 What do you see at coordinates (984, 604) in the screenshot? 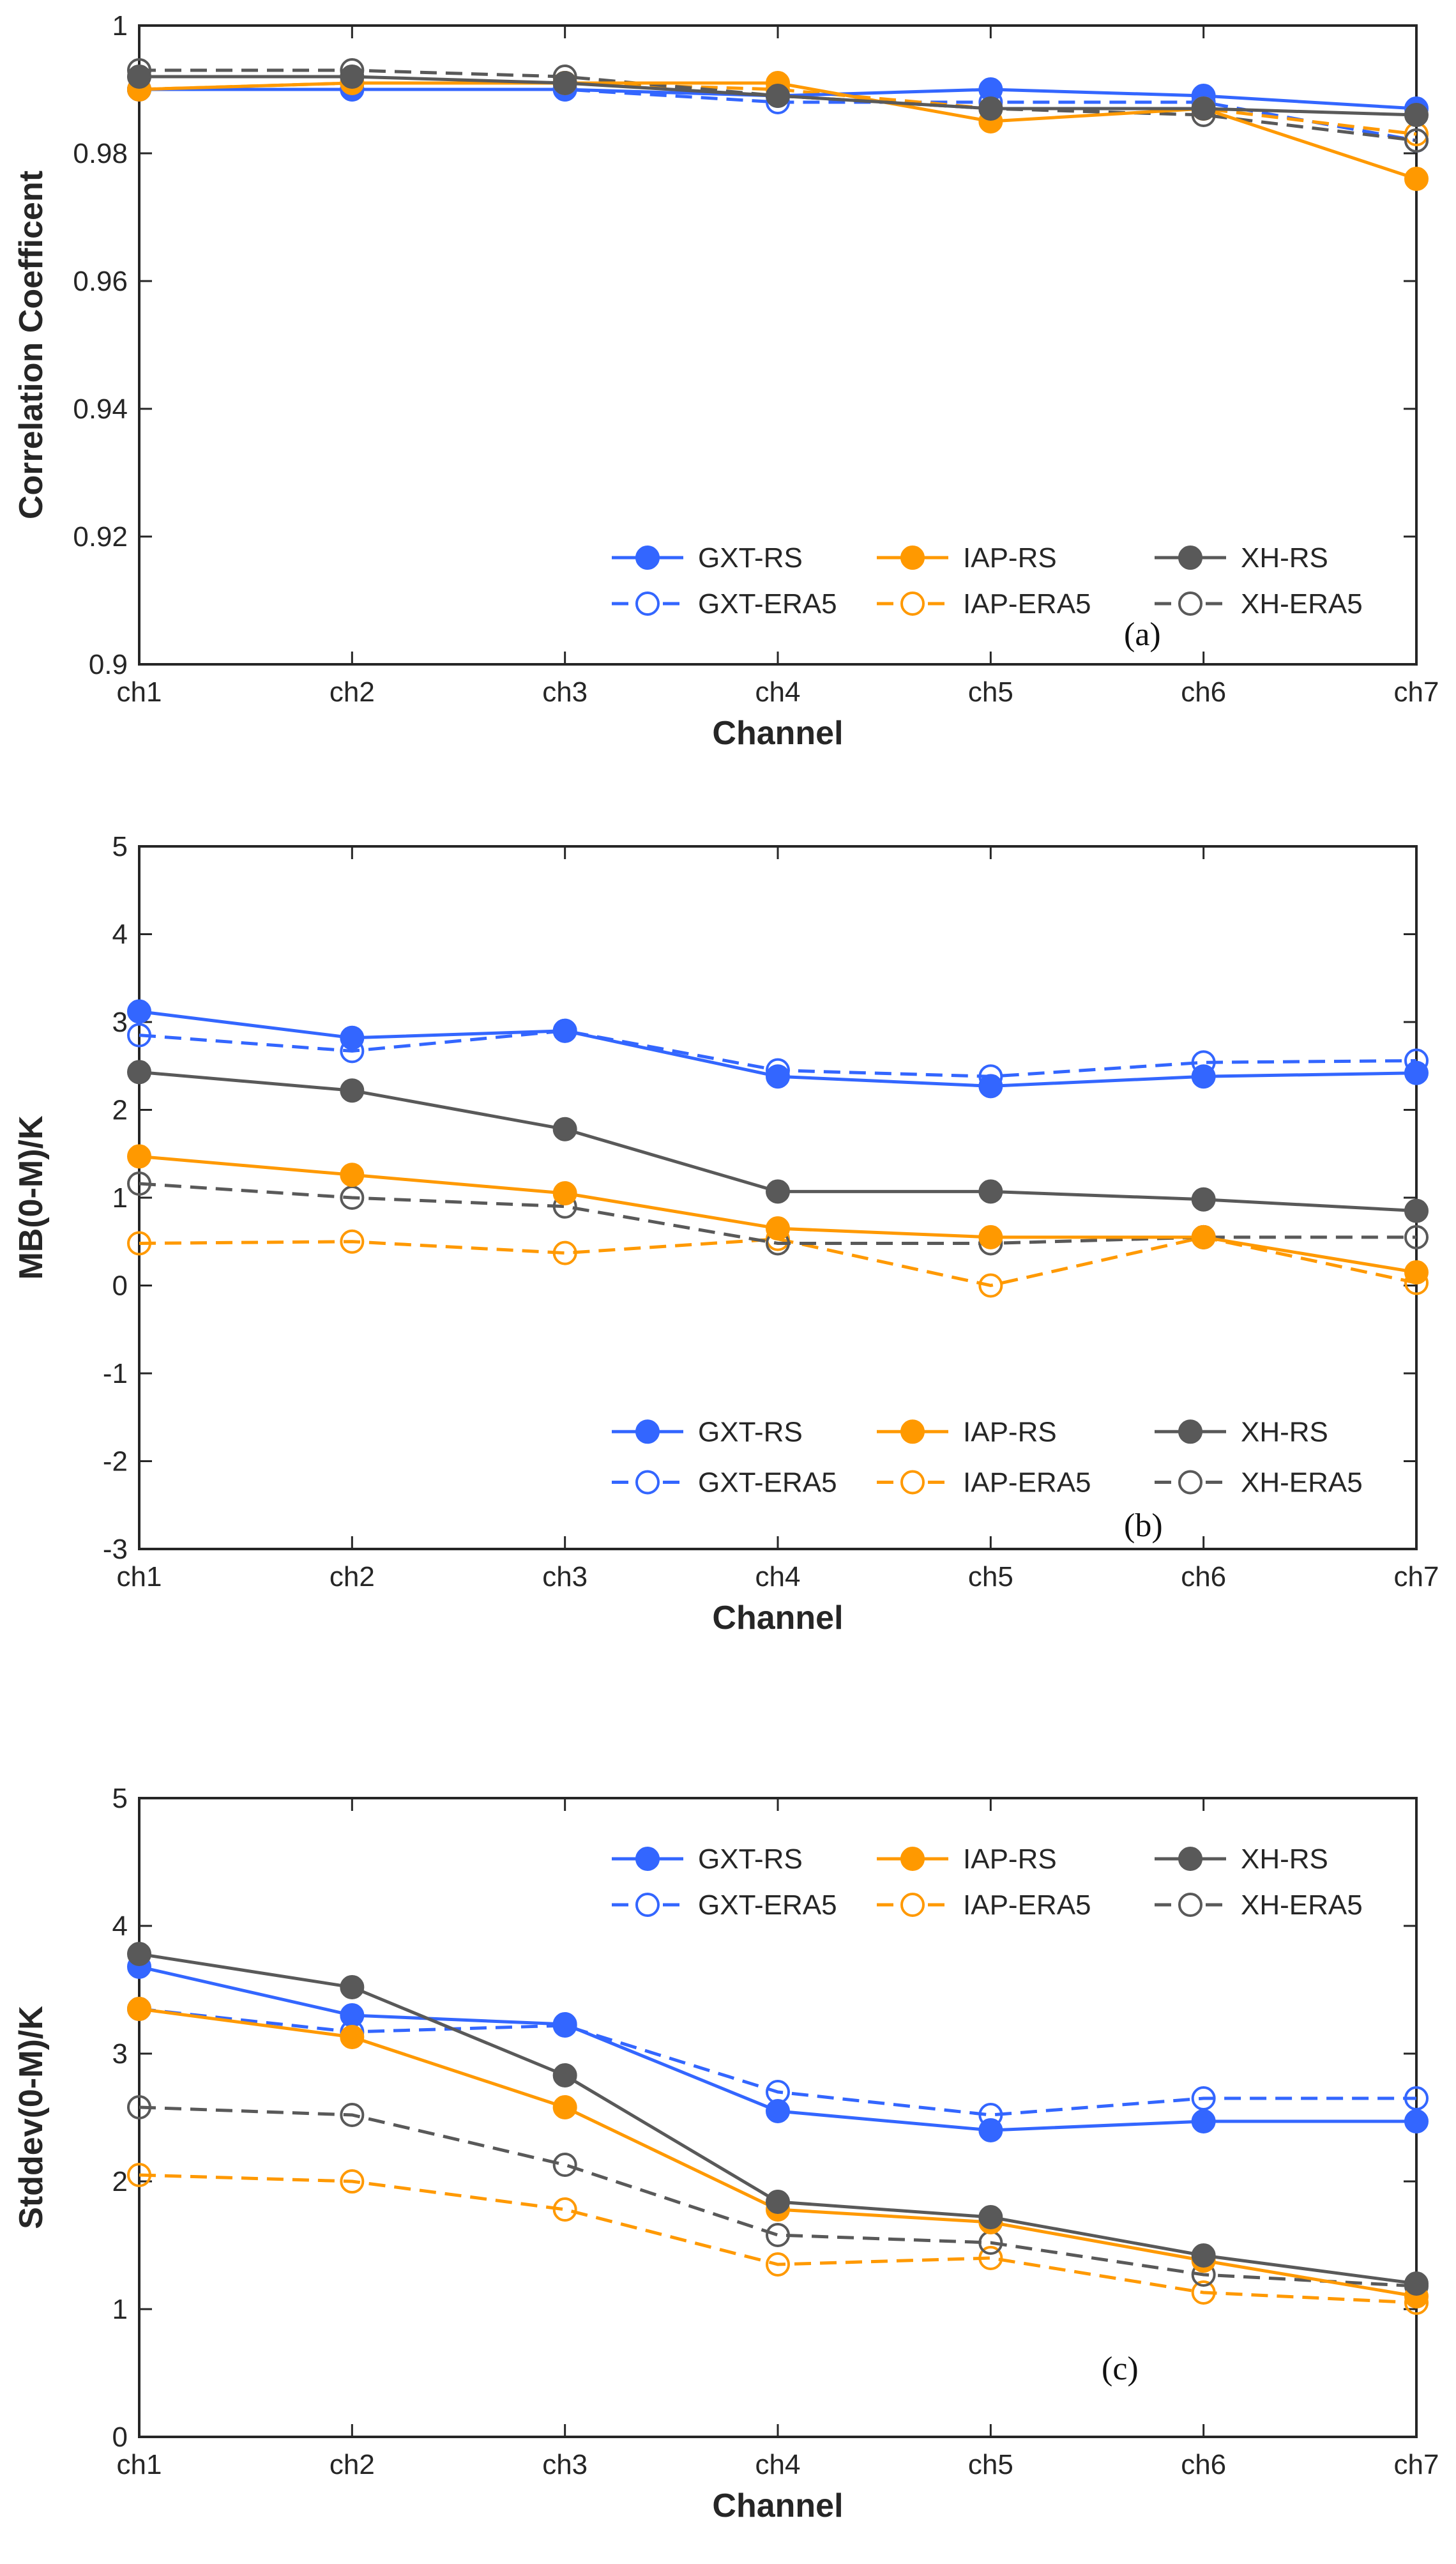
I see `legend-entry-IAP-ERA5: IAP-ERA5` at bounding box center [984, 604].